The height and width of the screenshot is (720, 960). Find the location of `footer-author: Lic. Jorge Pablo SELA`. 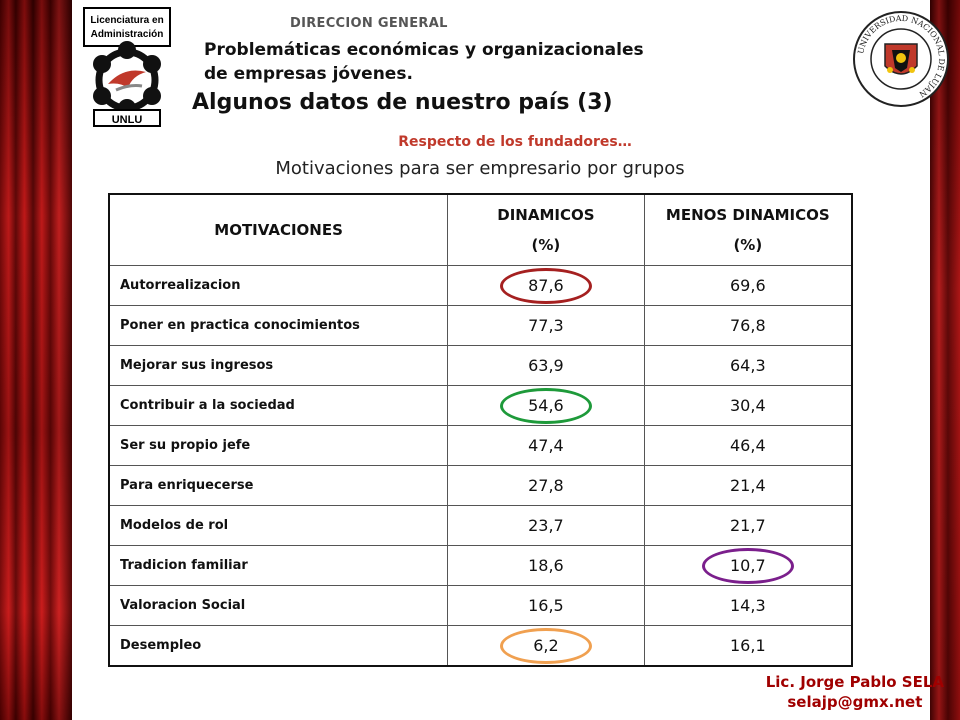

footer-author: Lic. Jorge Pablo SELA is located at coordinates (854, 682).